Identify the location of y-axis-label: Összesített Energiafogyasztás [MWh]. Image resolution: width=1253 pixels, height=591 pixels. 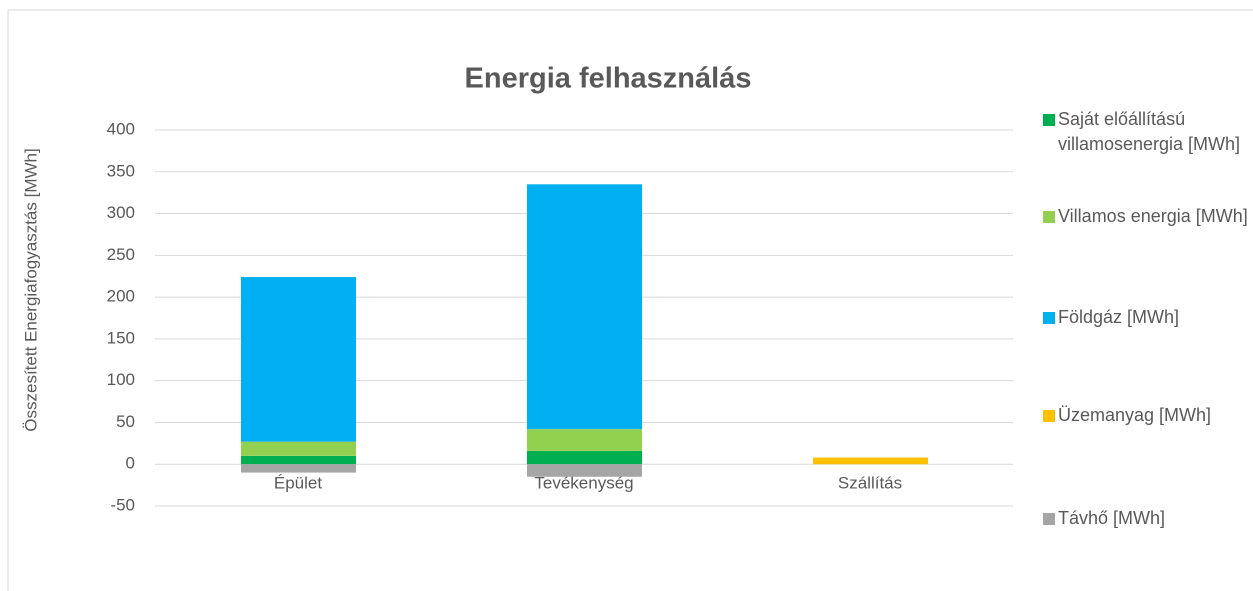
(30, 289).